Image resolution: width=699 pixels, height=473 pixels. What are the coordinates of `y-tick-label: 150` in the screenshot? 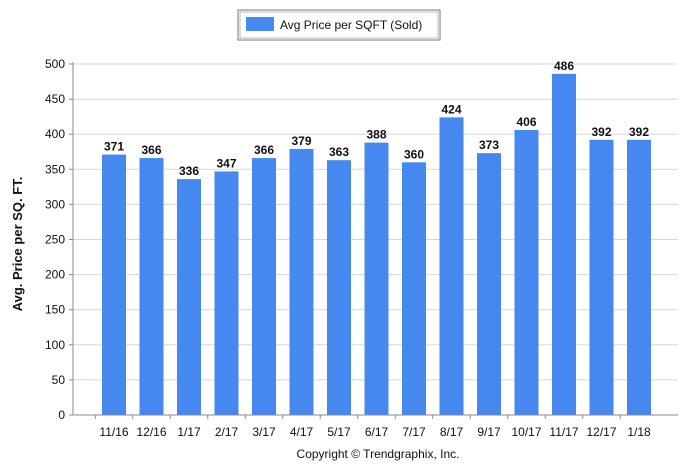 It's located at (55, 310).